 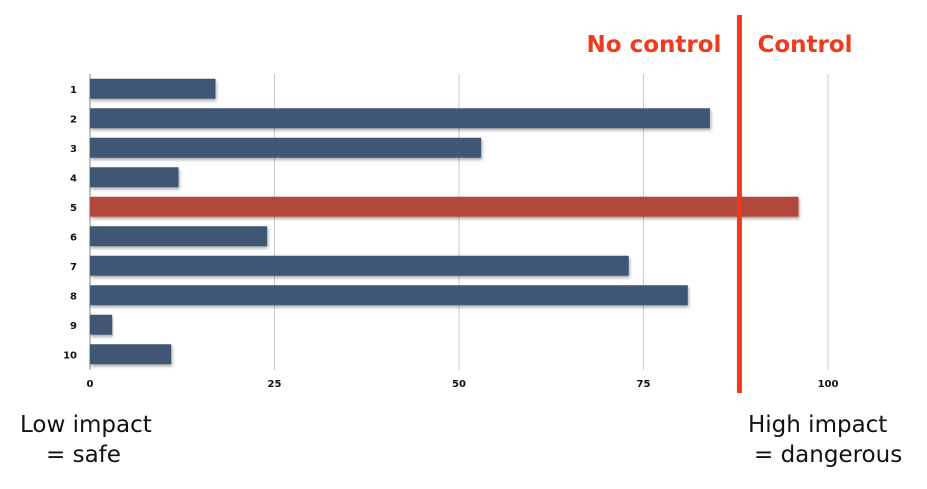 What do you see at coordinates (73, 296) in the screenshot?
I see `category-label-8: 8` at bounding box center [73, 296].